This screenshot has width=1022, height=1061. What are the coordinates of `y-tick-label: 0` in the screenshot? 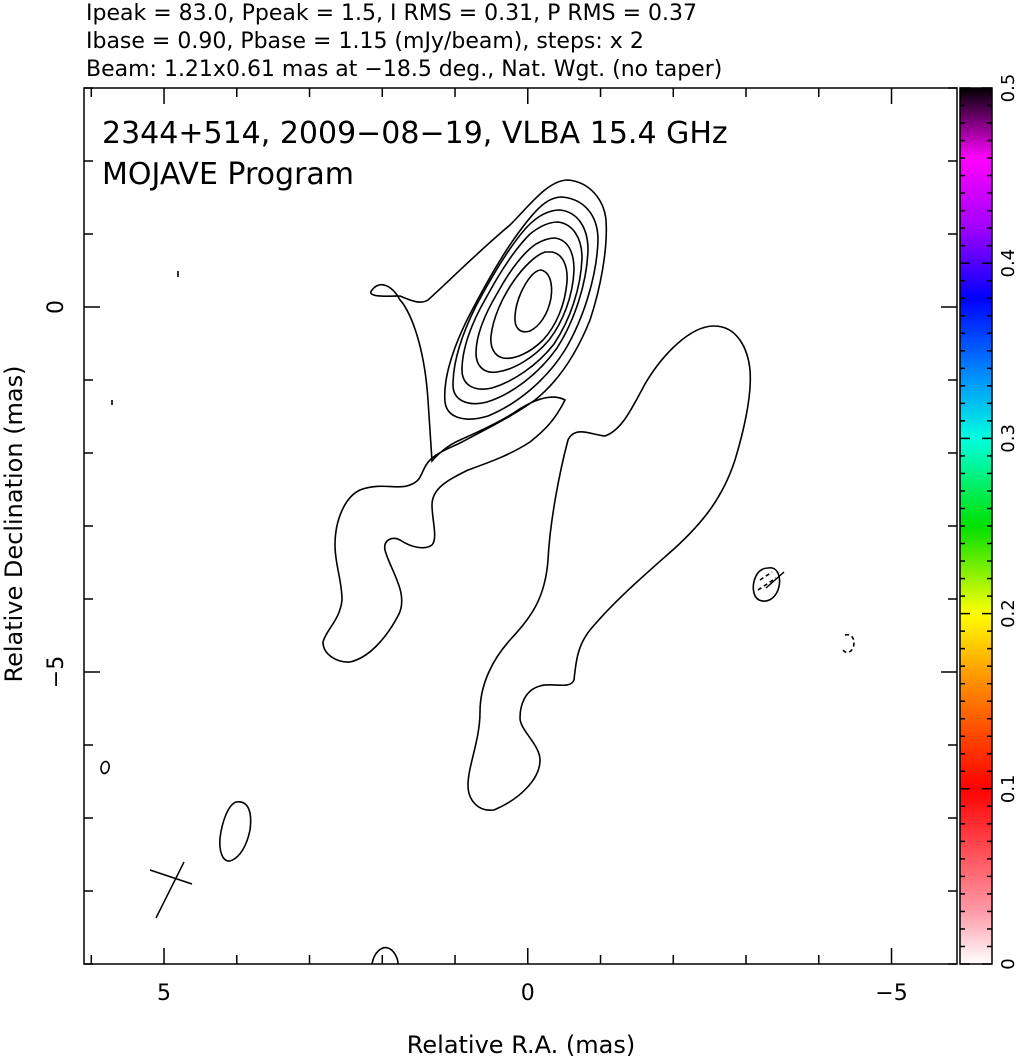 It's located at (56, 307).